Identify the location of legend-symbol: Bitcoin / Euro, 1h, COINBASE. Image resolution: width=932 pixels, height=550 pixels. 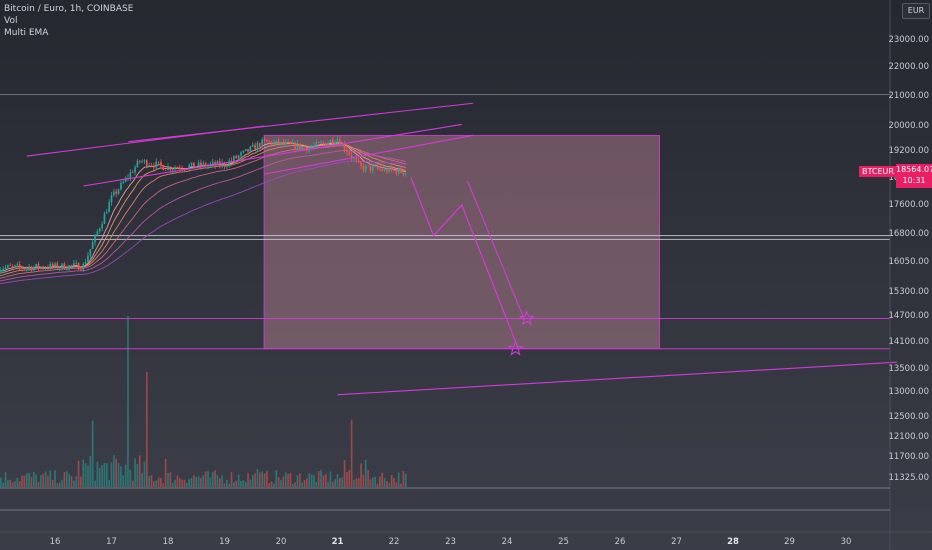
(69, 9).